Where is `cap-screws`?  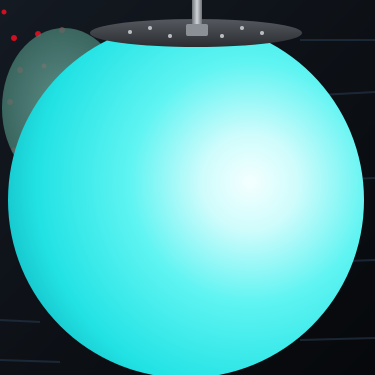
cap-screws is located at coordinates (196, 32).